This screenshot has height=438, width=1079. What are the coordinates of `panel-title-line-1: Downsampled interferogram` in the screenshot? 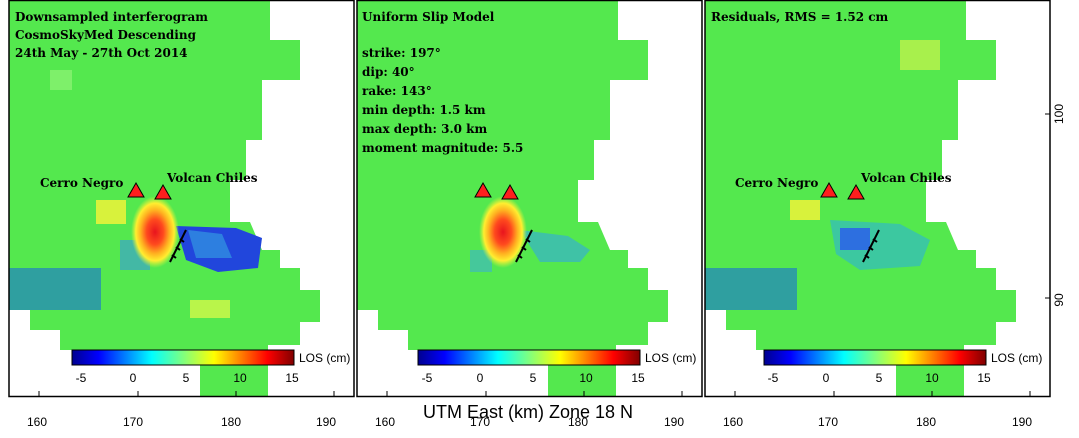 It's located at (111, 17).